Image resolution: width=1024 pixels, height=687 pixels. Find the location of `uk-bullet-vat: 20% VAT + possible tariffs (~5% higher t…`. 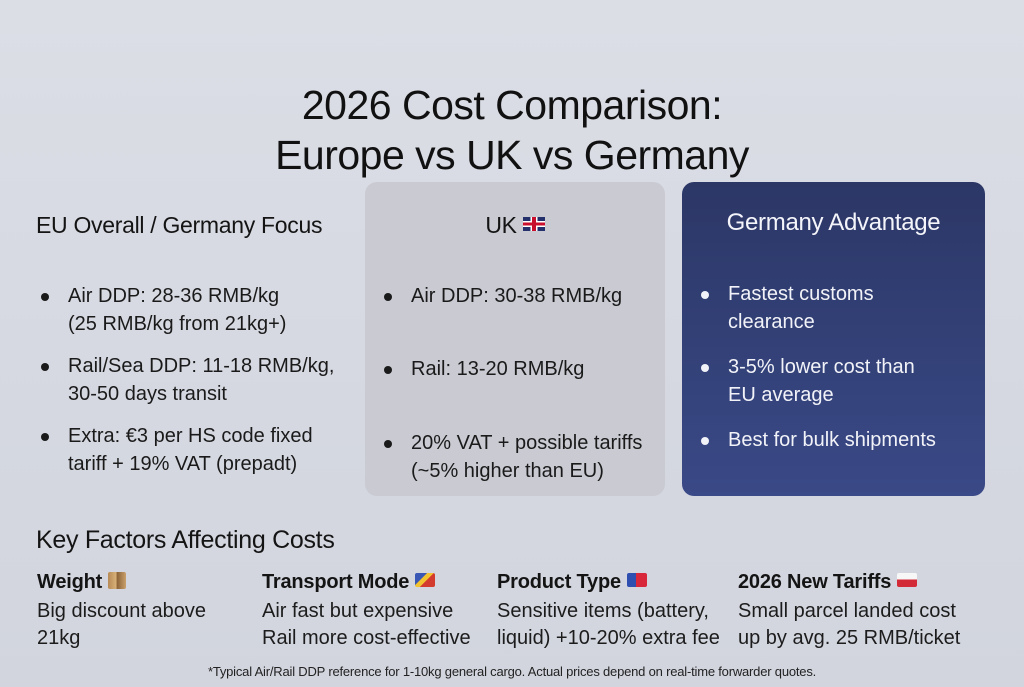

uk-bullet-vat: 20% VAT + possible tariffs (~5% higher t… is located at coordinates (510, 457).